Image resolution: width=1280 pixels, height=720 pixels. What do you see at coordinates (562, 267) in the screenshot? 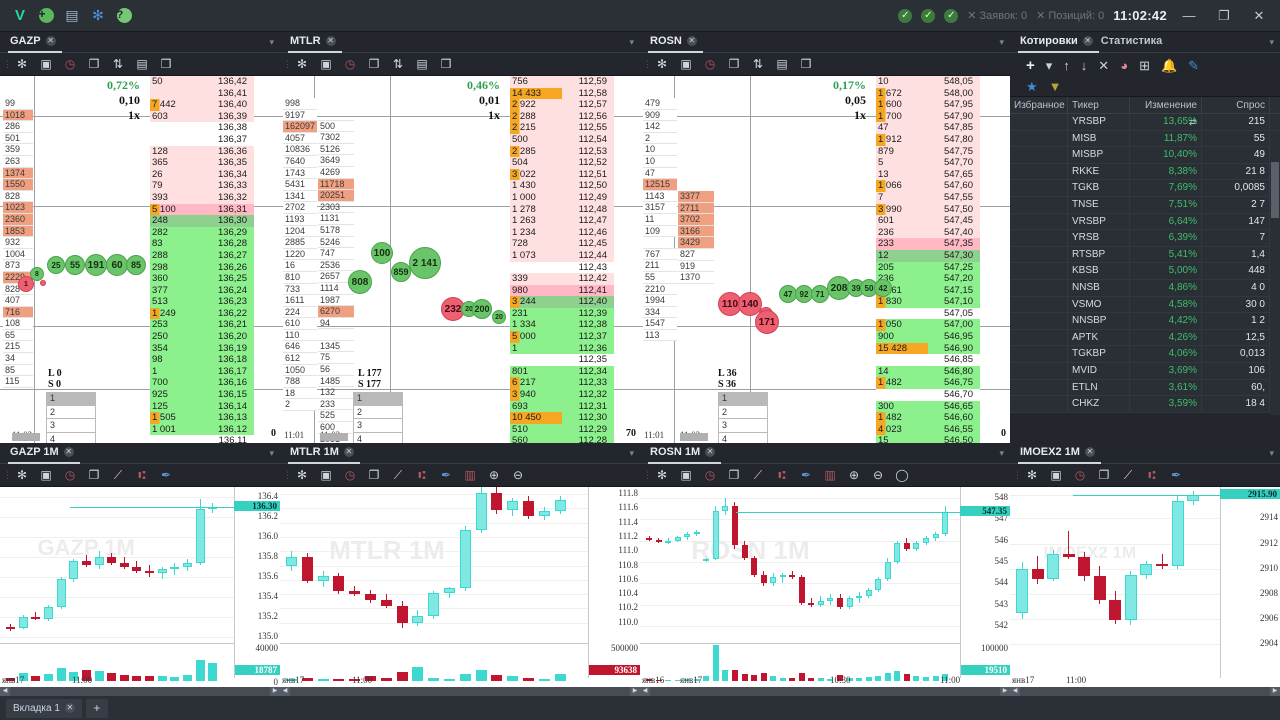
I see `price-level-row: 112,43` at bounding box center [562, 267].